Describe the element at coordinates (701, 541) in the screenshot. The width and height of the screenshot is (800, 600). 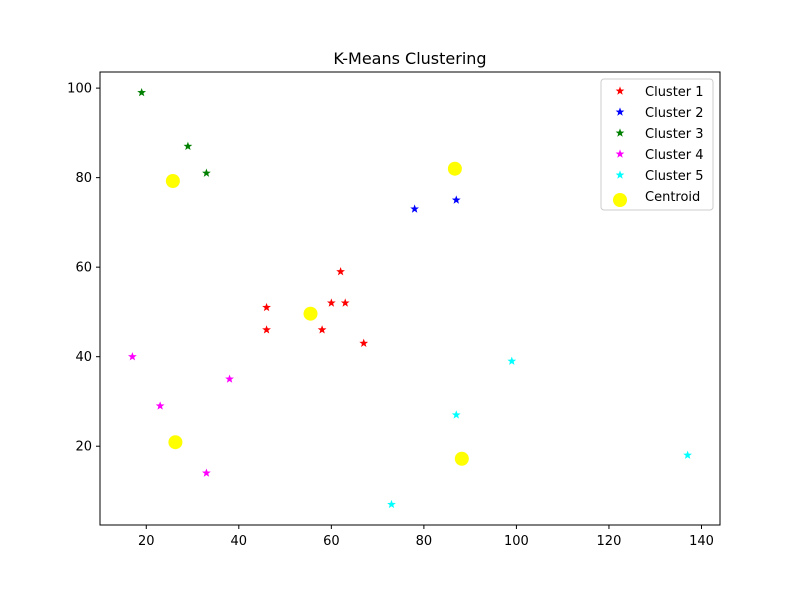
I see `x-tick-label: 140` at that location.